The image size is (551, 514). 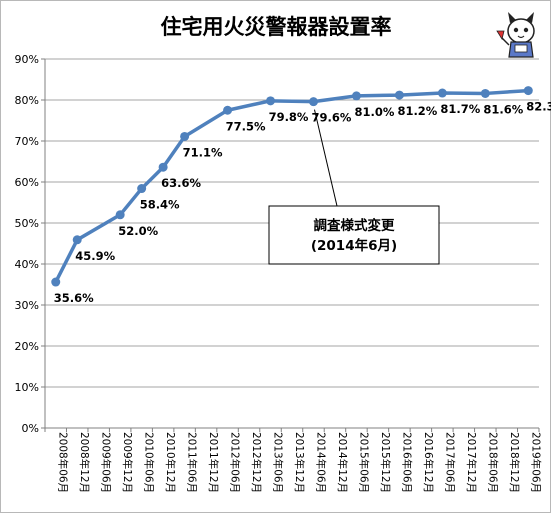 I want to click on y-tick-label: 60%, so click(x=27, y=182).